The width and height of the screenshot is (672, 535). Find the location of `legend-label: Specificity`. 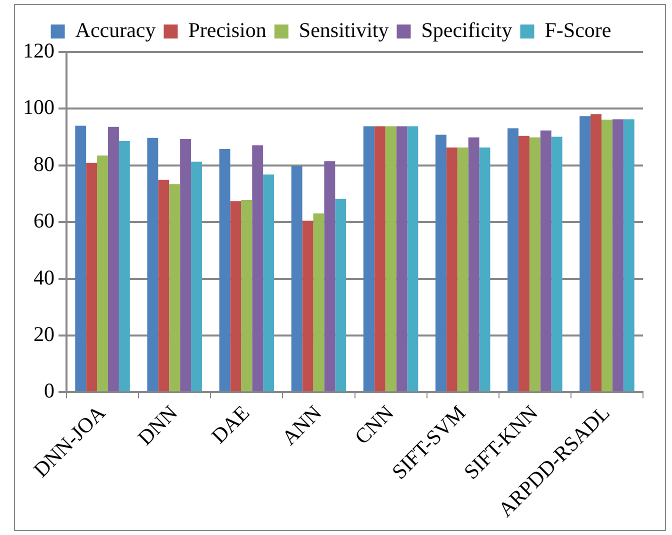

legend-label: Specificity is located at coordinates (467, 30).